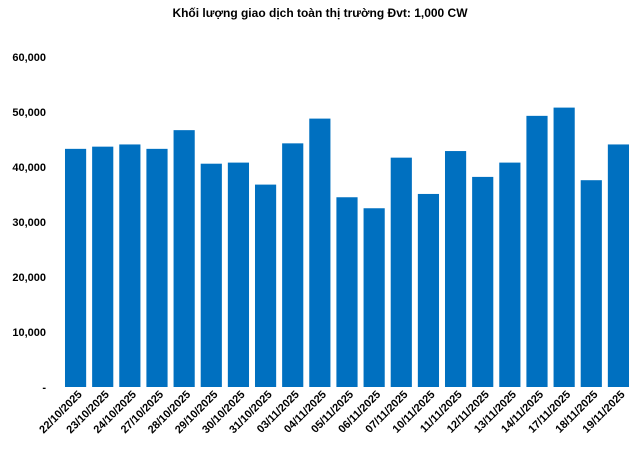 Image resolution: width=640 pixels, height=451 pixels. What do you see at coordinates (29, 58) in the screenshot?
I see `y-tick-label: 60,000` at bounding box center [29, 58].